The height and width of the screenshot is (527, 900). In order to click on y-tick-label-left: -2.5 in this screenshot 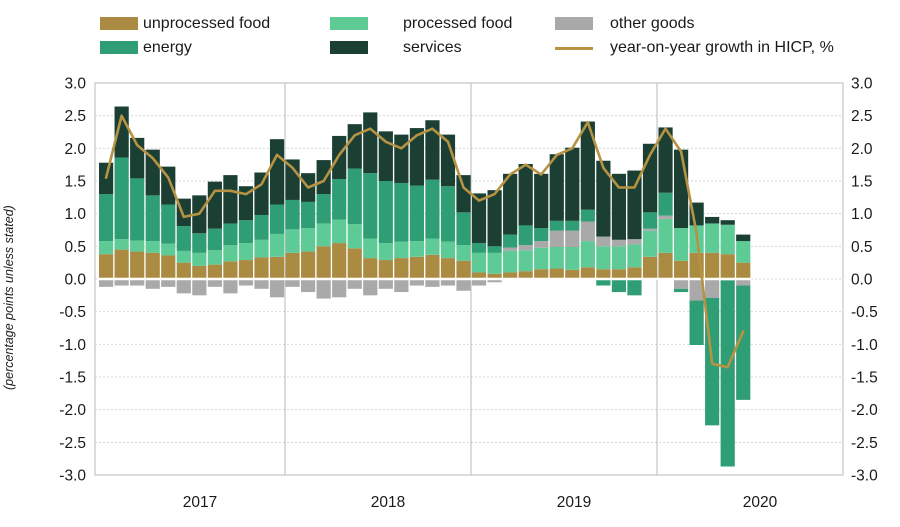, I will do `click(72, 443)`.